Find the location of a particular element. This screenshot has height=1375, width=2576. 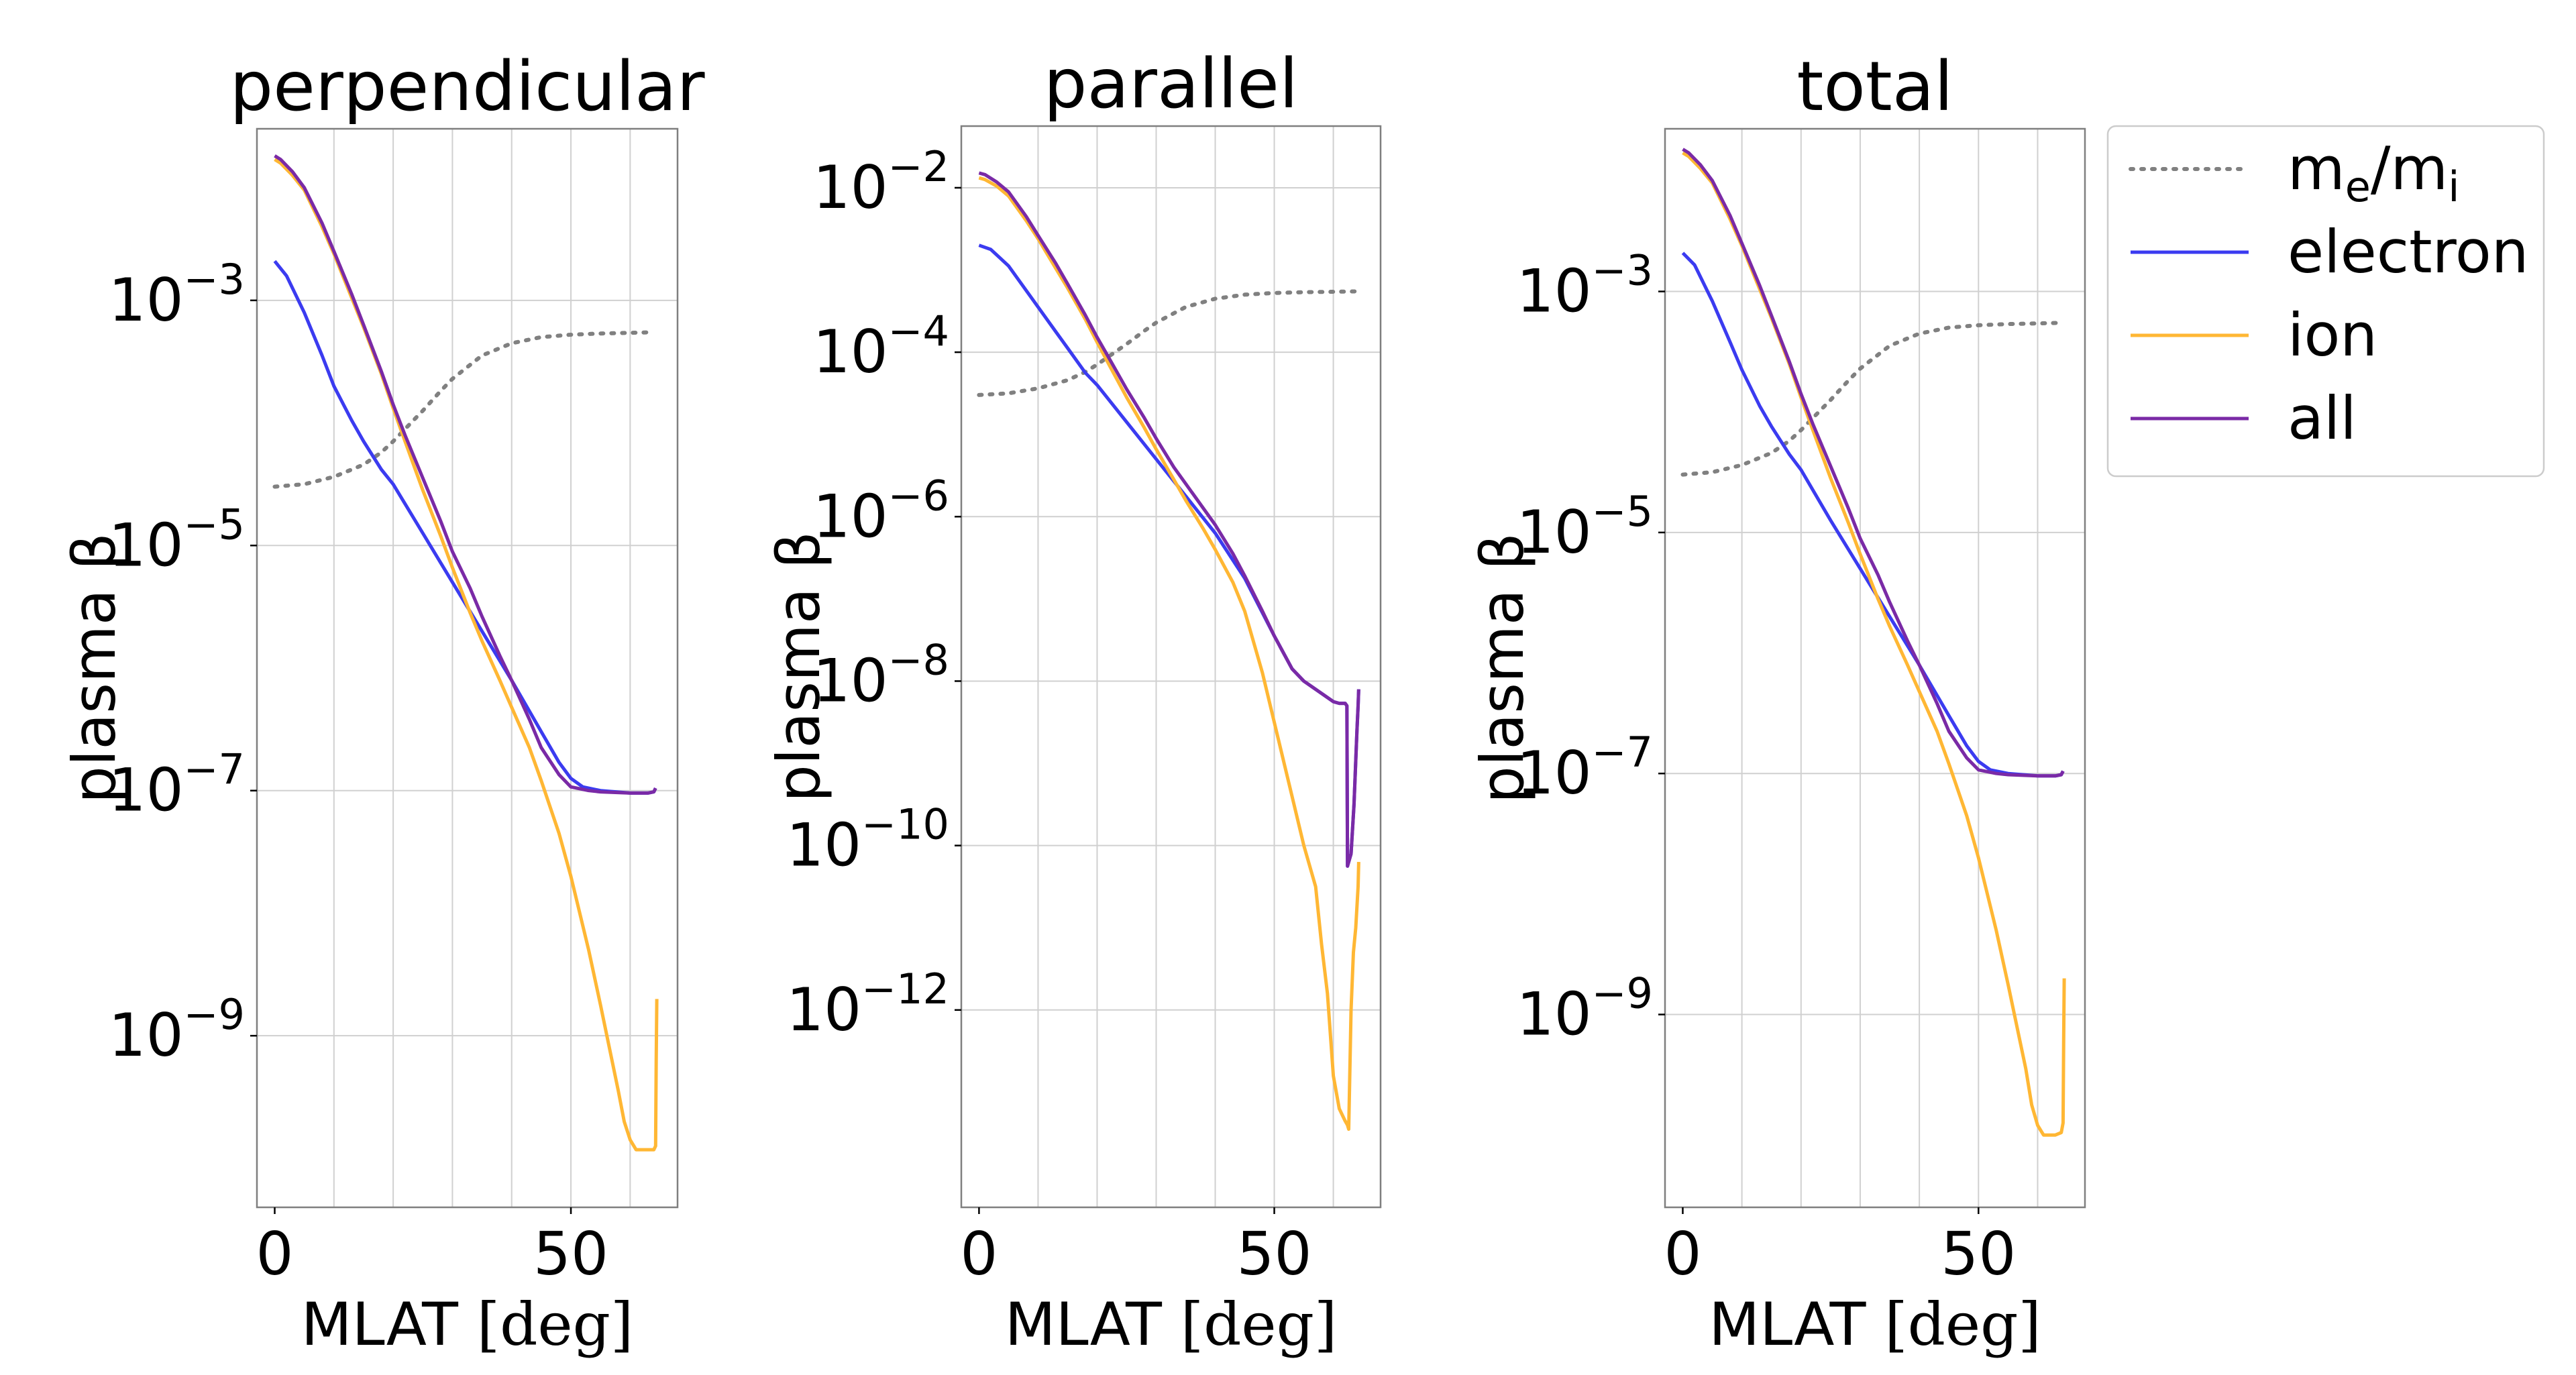

y-tick-label: 10⁻⁶ is located at coordinates (881, 511).